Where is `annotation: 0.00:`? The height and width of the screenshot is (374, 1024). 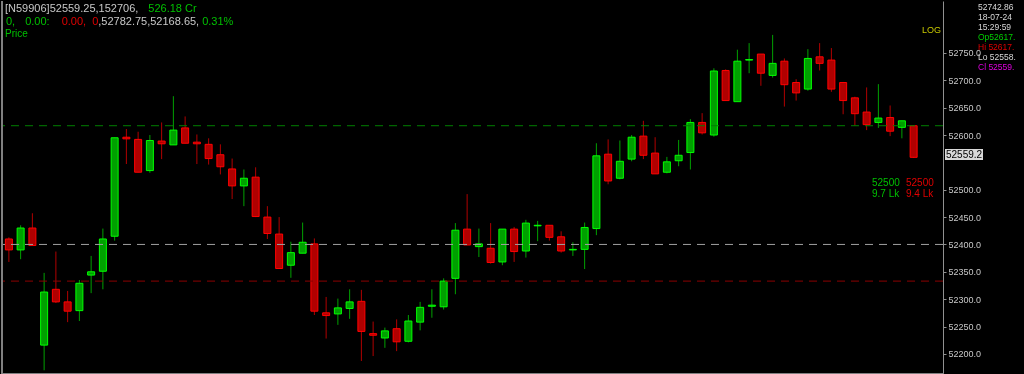 annotation: 0.00: is located at coordinates (37, 21).